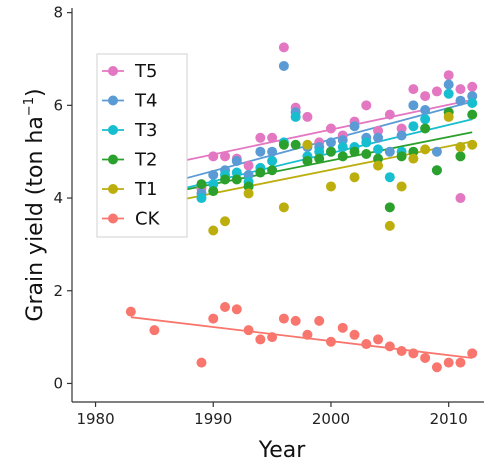 The height and width of the screenshot is (463, 490). What do you see at coordinates (282, 450) in the screenshot?
I see `x-axis-title: Year` at bounding box center [282, 450].